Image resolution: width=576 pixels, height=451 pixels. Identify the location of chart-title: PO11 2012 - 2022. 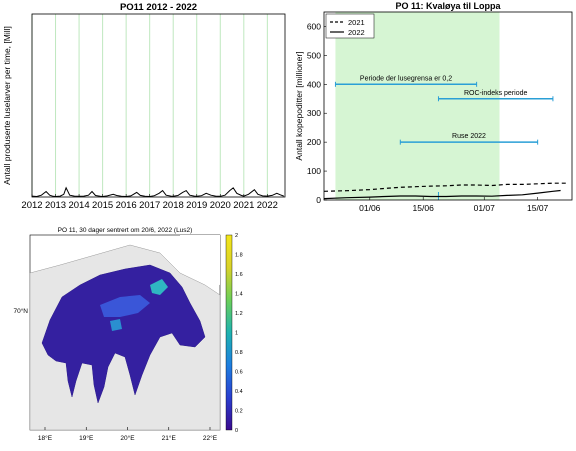
(158, 7).